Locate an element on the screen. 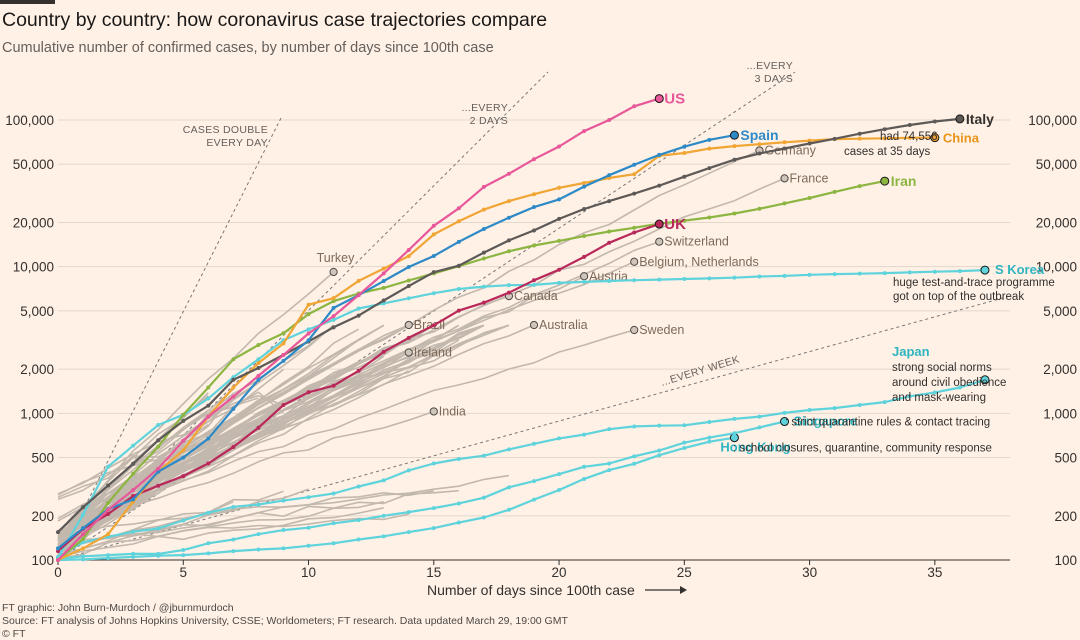 Image resolution: width=1080 pixels, height=640 pixels. series-label: Japan is located at coordinates (911, 351).